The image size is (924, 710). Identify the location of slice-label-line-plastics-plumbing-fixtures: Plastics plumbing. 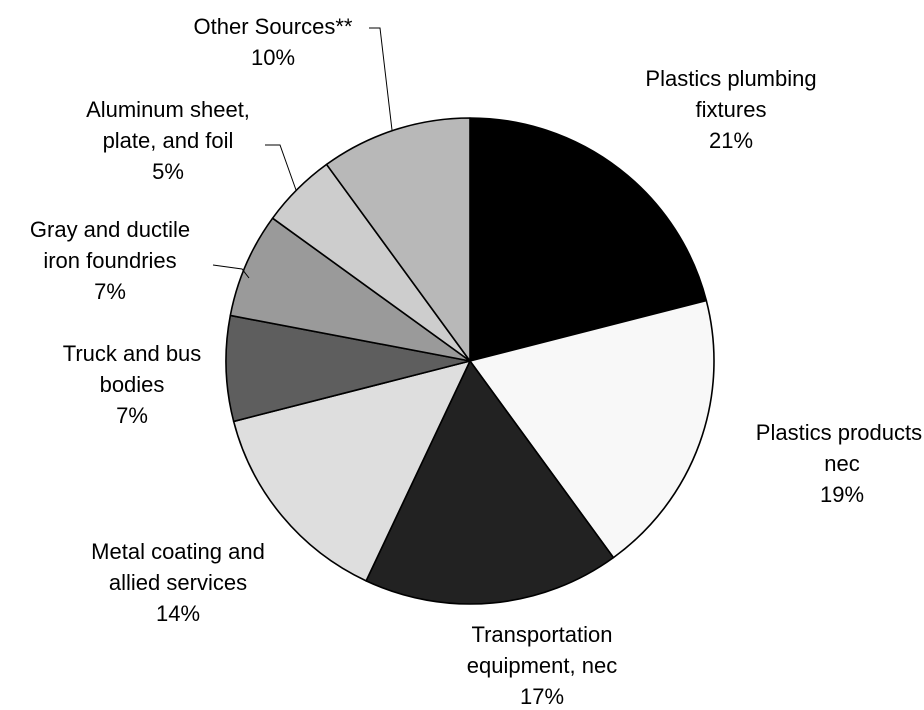
(730, 78).